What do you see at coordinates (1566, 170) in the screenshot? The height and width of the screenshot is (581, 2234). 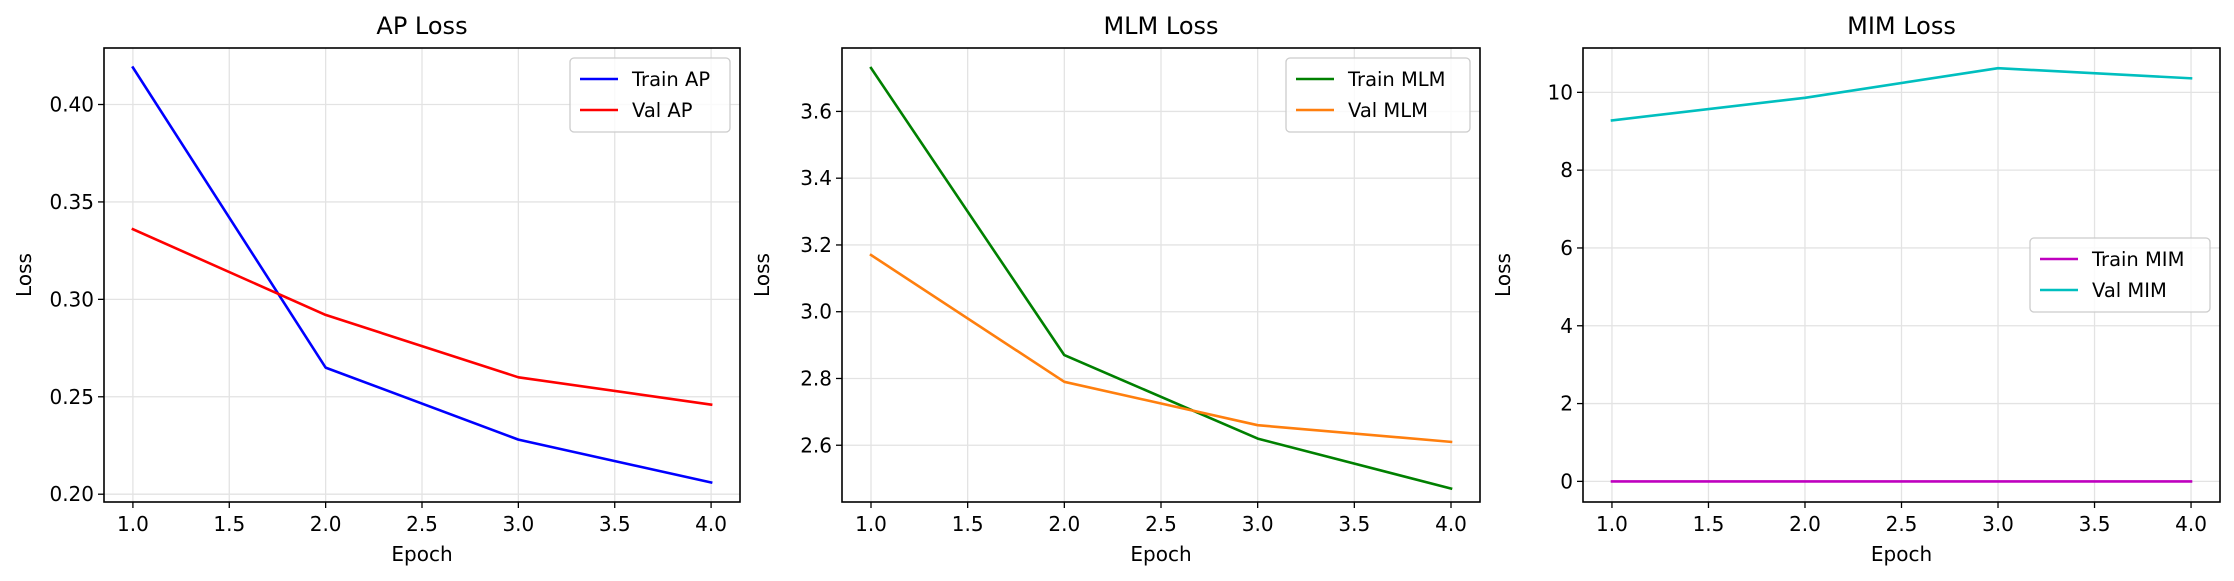 I see `y-tick-label: 8` at bounding box center [1566, 170].